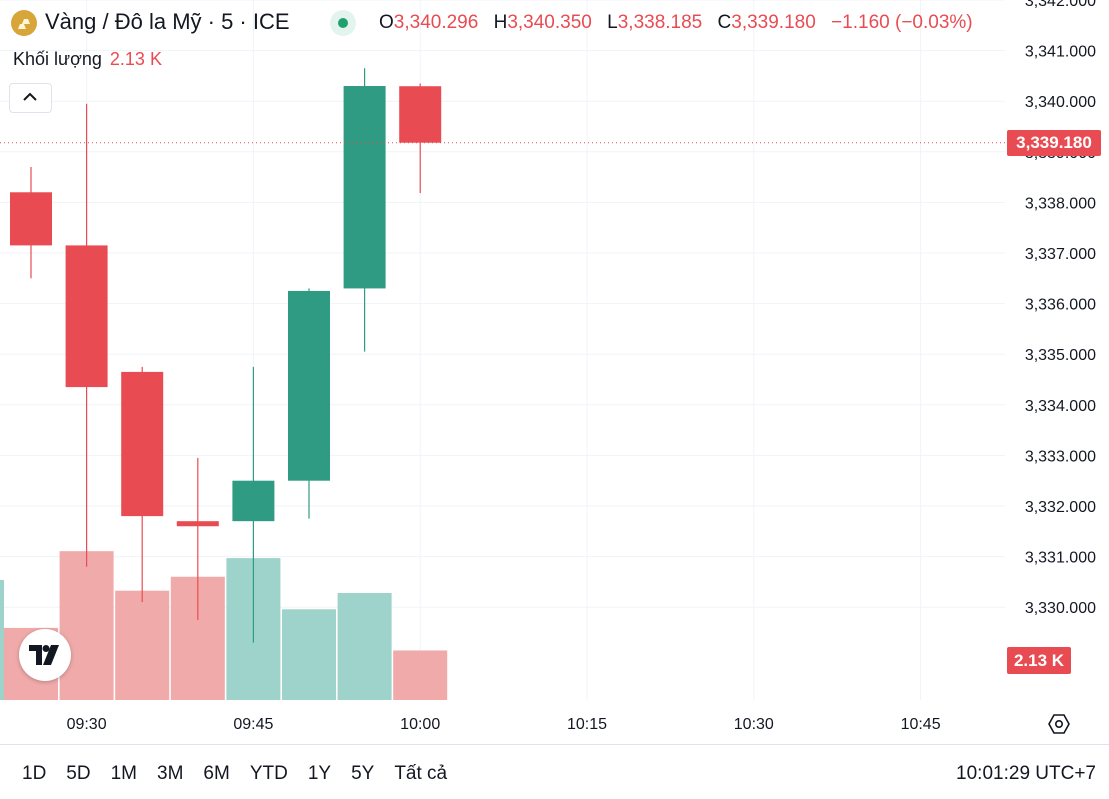  Describe the element at coordinates (123, 773) in the screenshot. I see `range-button-2: 1M` at that location.